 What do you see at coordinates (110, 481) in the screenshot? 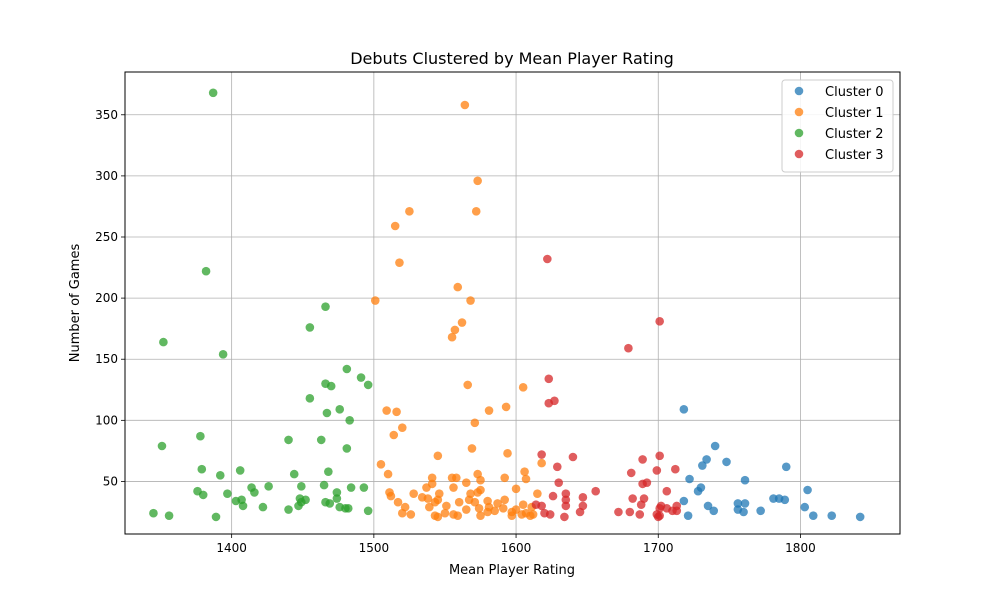
I see `y-tick-label: 50` at bounding box center [110, 481].